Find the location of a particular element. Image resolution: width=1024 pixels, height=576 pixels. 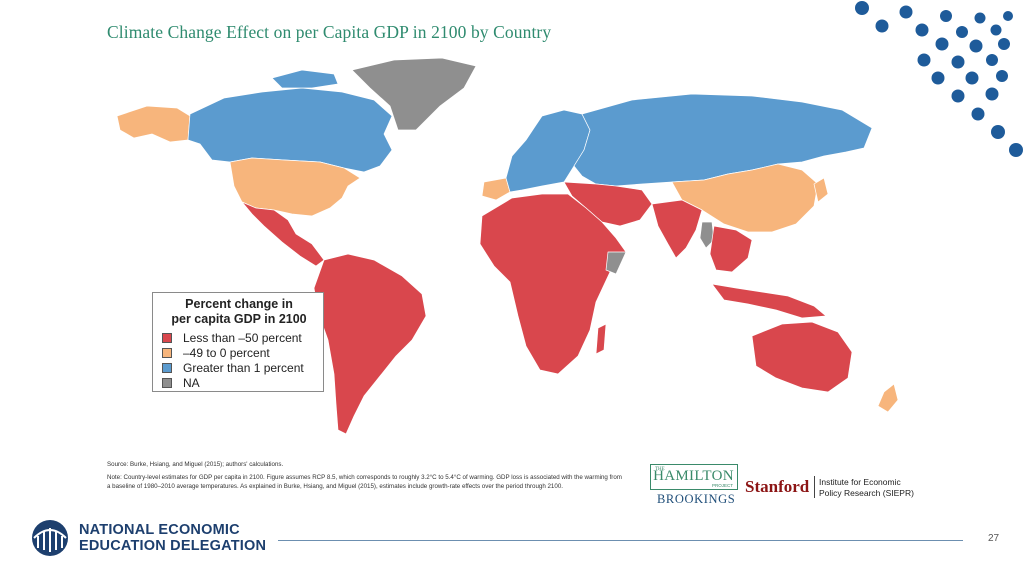

legend-label: Less than –50 percent is located at coordinates (242, 338).